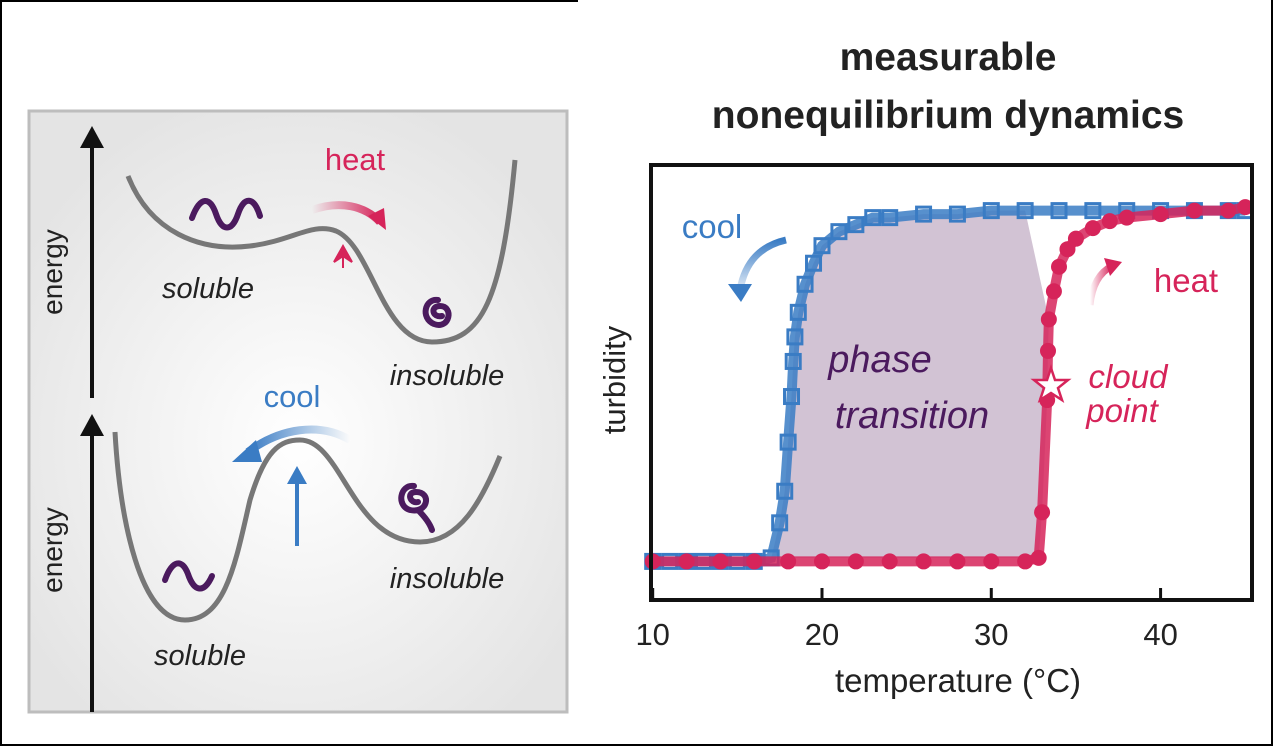 This screenshot has width=1274, height=752. What do you see at coordinates (948, 115) in the screenshot?
I see `chart-title: nonequilibrium dynamics` at bounding box center [948, 115].